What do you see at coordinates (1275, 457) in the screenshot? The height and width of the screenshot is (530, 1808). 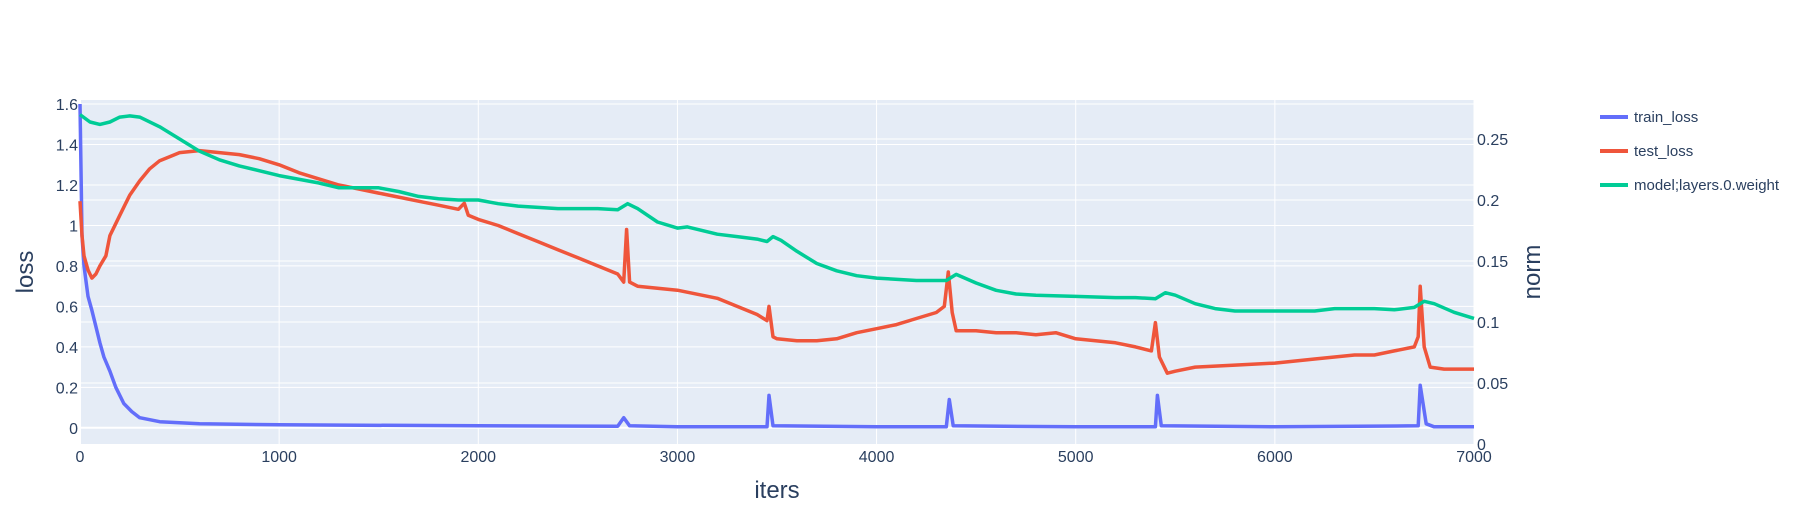 I see `x-tick-label: 6000` at bounding box center [1275, 457].